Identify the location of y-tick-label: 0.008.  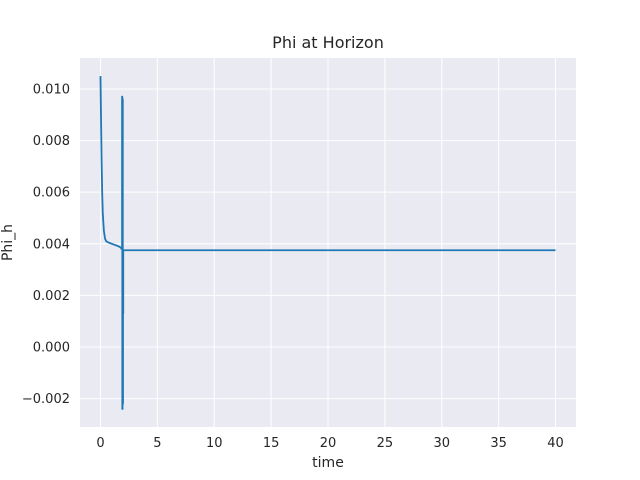
(51, 141).